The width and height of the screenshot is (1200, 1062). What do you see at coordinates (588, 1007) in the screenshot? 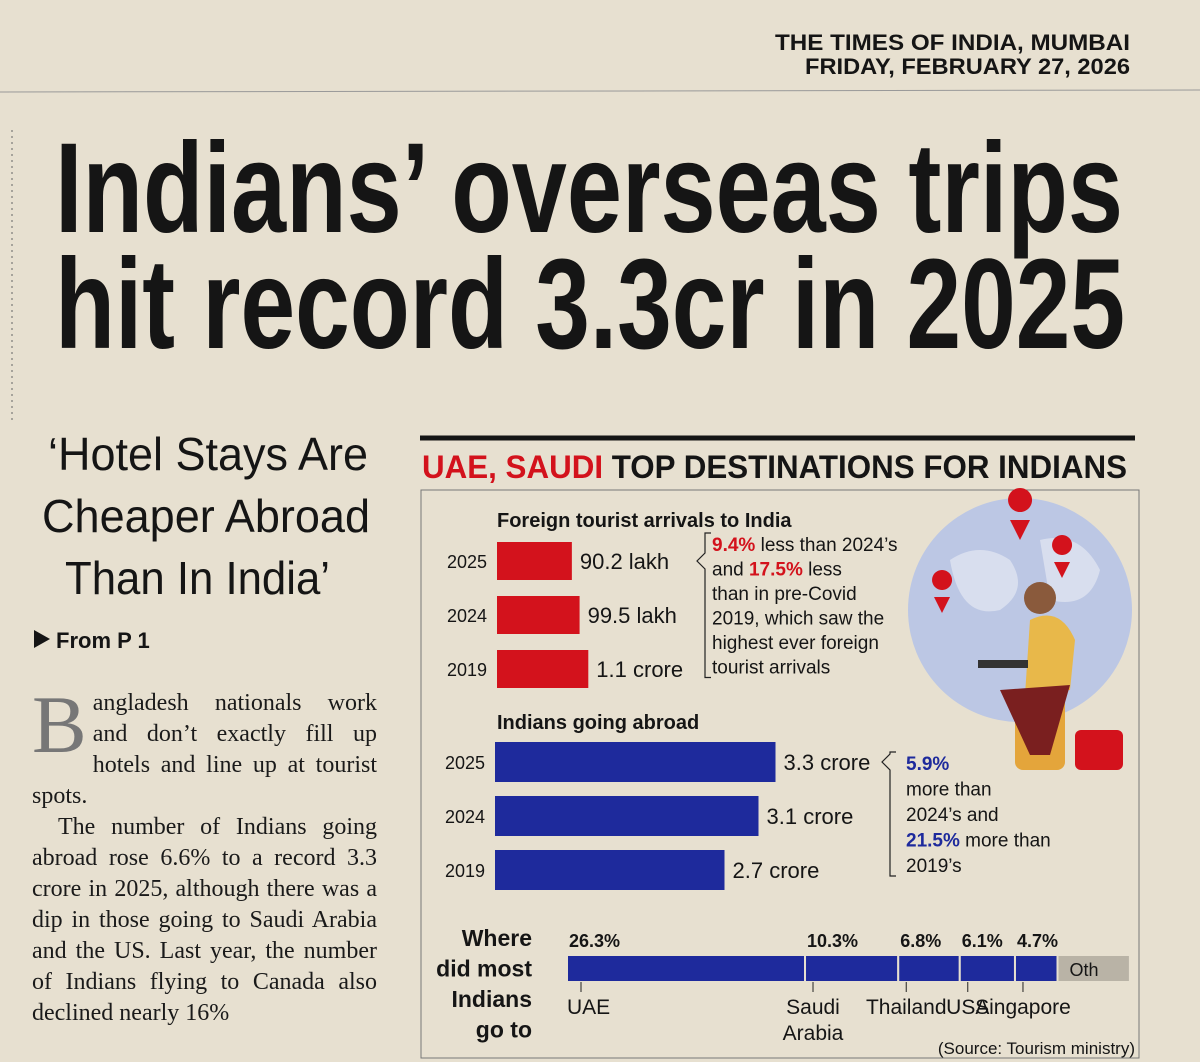
I see `category-label: UAE` at bounding box center [588, 1007].